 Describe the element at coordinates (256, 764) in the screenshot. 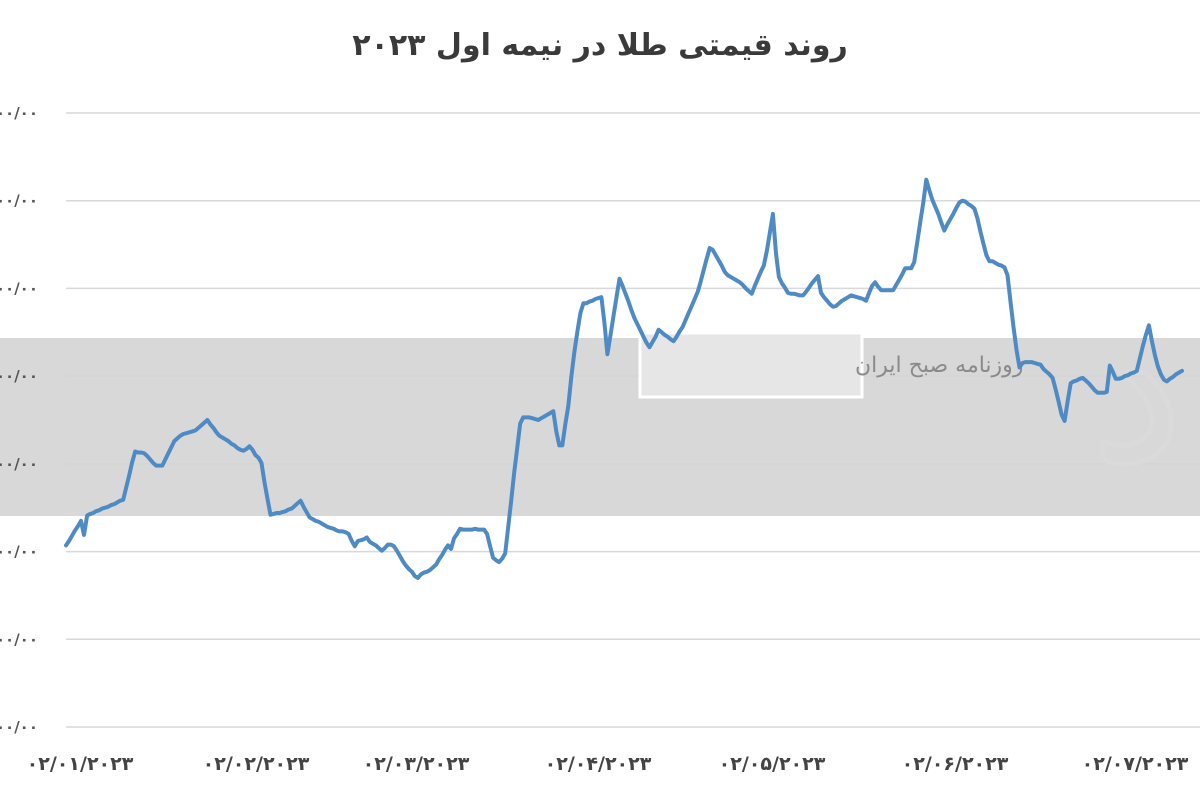

I see `x-tick-label: ۰۲/۰۲/۲۰۲۳` at that location.